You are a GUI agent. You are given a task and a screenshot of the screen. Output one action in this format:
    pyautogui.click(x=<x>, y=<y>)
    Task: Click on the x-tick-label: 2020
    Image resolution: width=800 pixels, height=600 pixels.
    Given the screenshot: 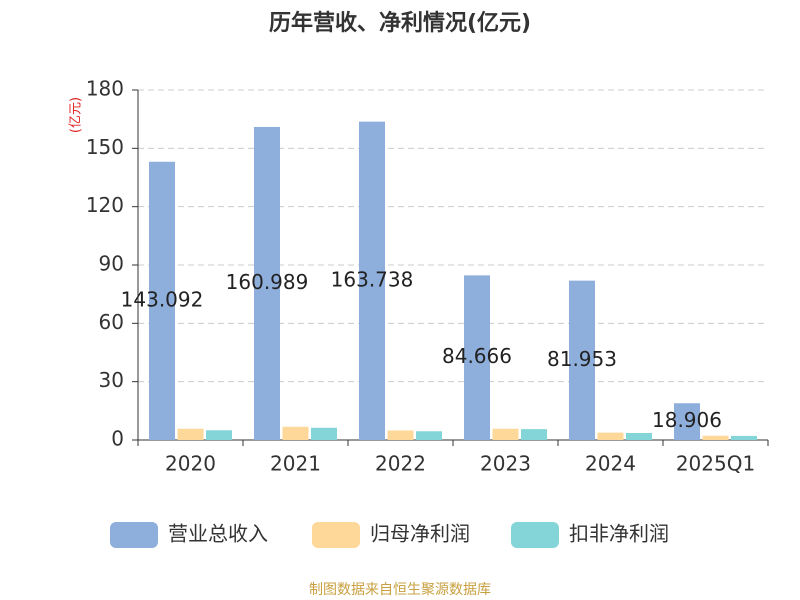 What is the action you would take?
    pyautogui.click(x=190, y=464)
    